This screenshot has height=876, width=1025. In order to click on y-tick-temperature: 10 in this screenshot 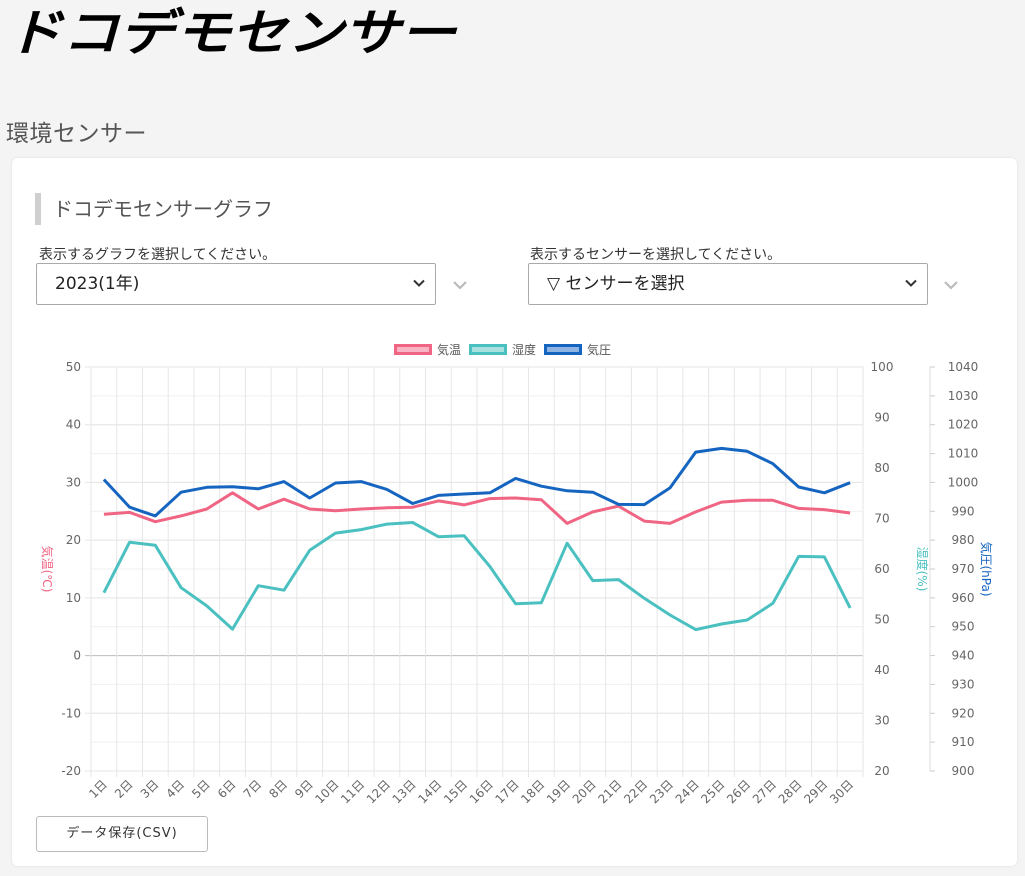, I will do `click(73, 598)`.